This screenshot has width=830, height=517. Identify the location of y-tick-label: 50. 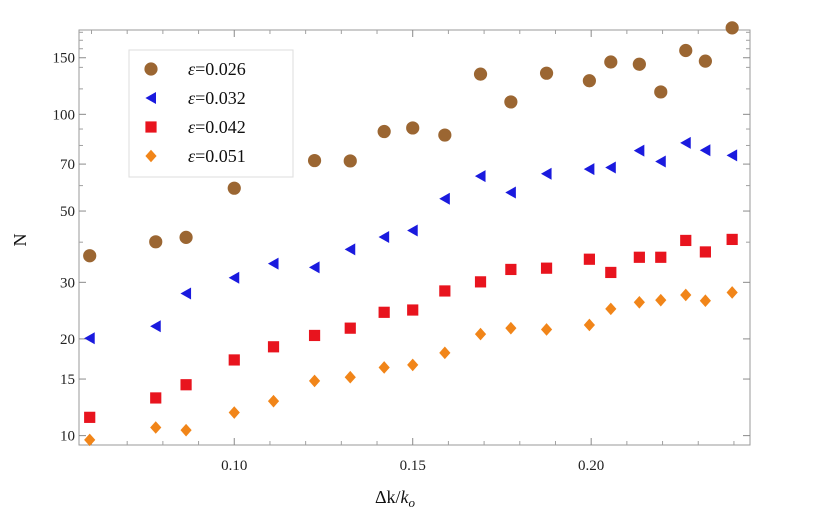
(67, 212).